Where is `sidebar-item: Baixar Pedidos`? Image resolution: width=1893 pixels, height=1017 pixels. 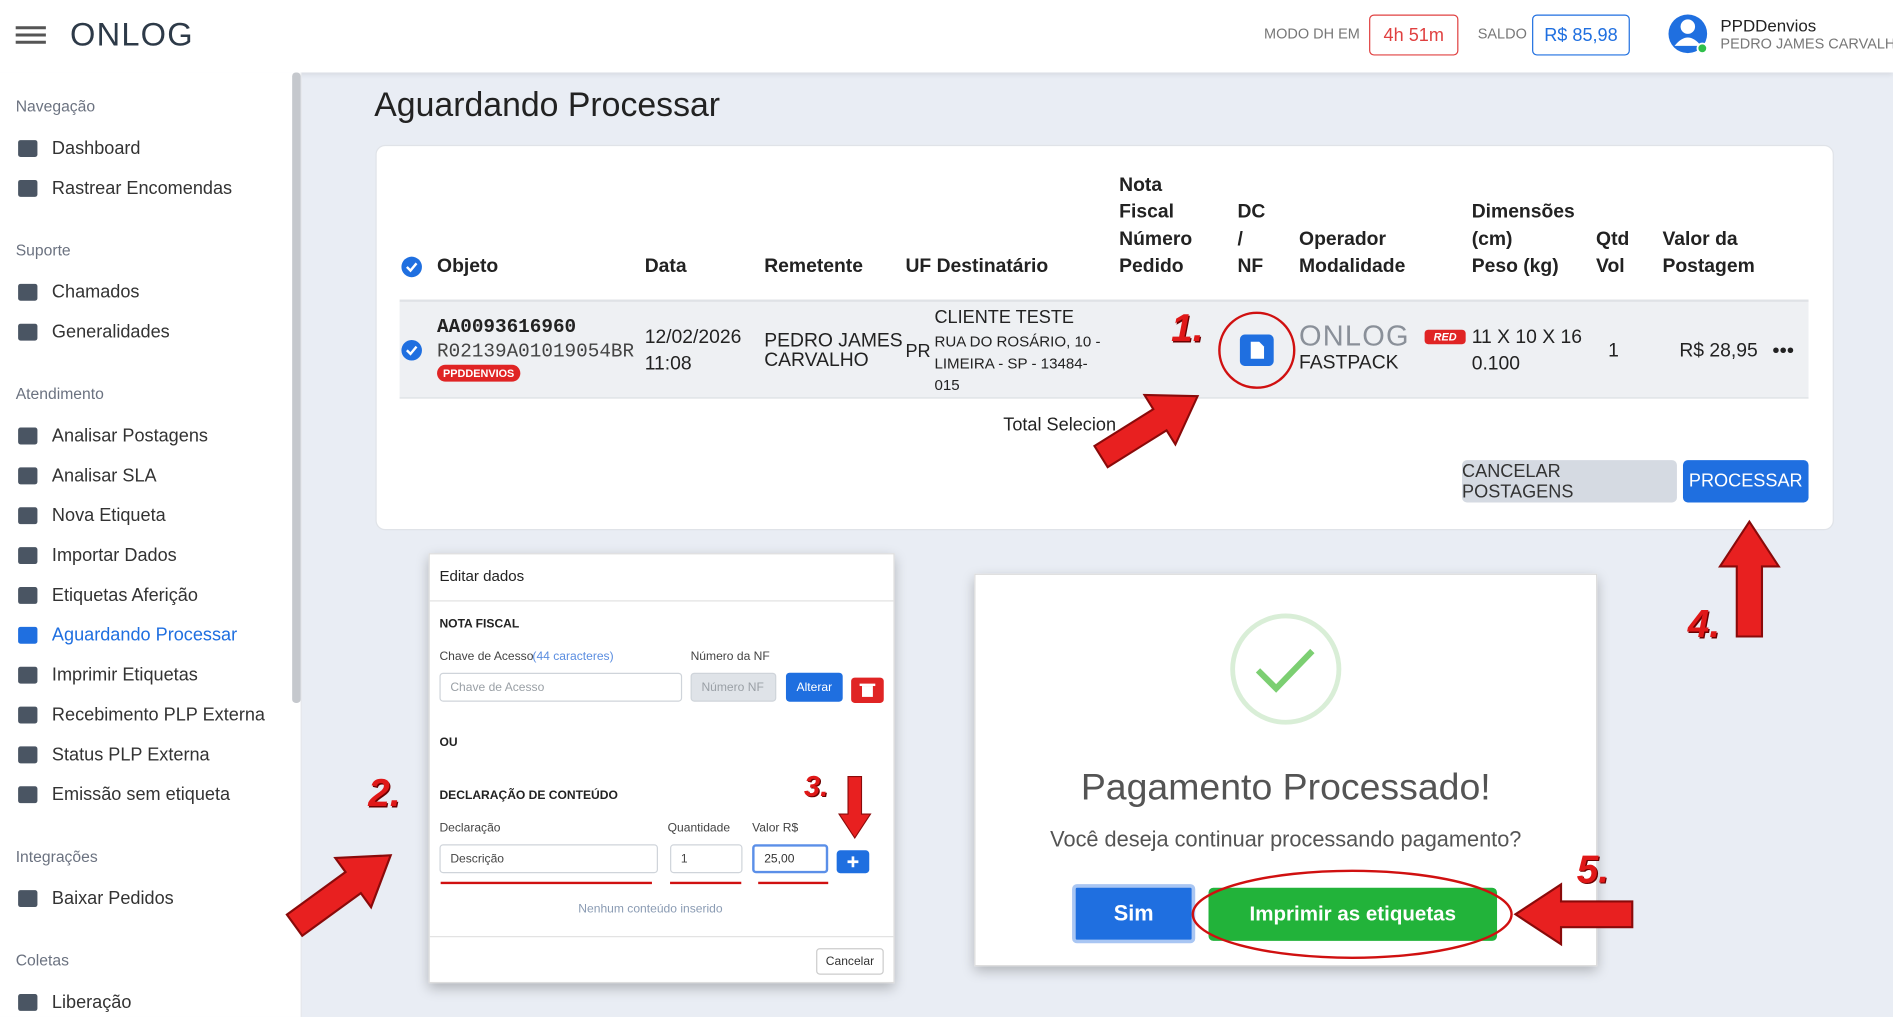 sidebar-item: Baixar Pedidos is located at coordinates (112, 898).